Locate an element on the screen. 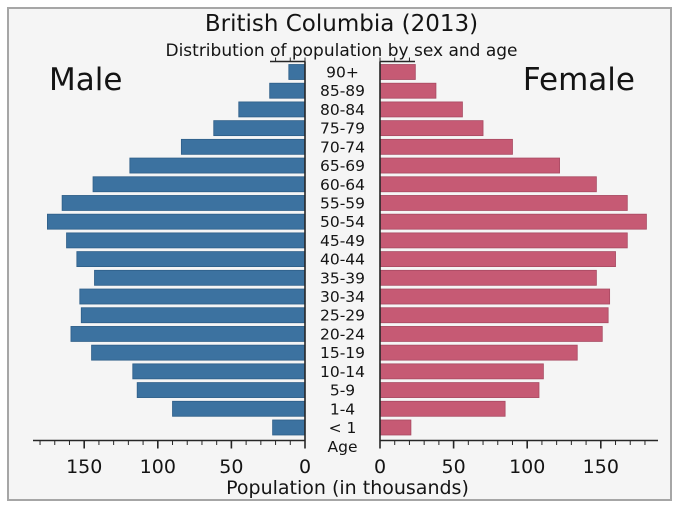 This screenshot has width=683, height=512. age-group-label-50-54: 50-54 is located at coordinates (342, 222).